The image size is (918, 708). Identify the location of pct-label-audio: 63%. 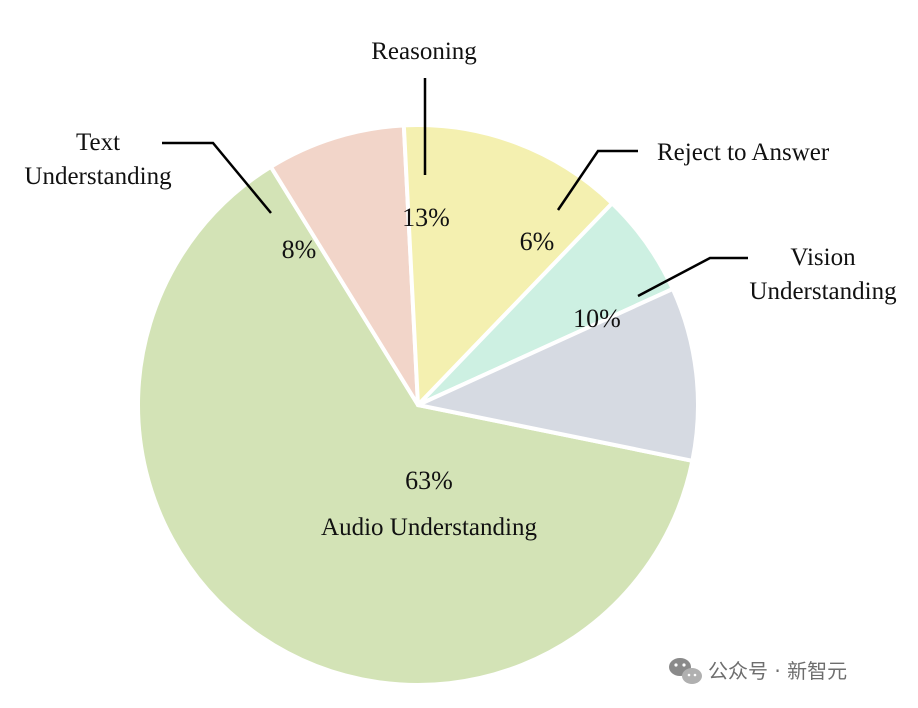
(429, 480).